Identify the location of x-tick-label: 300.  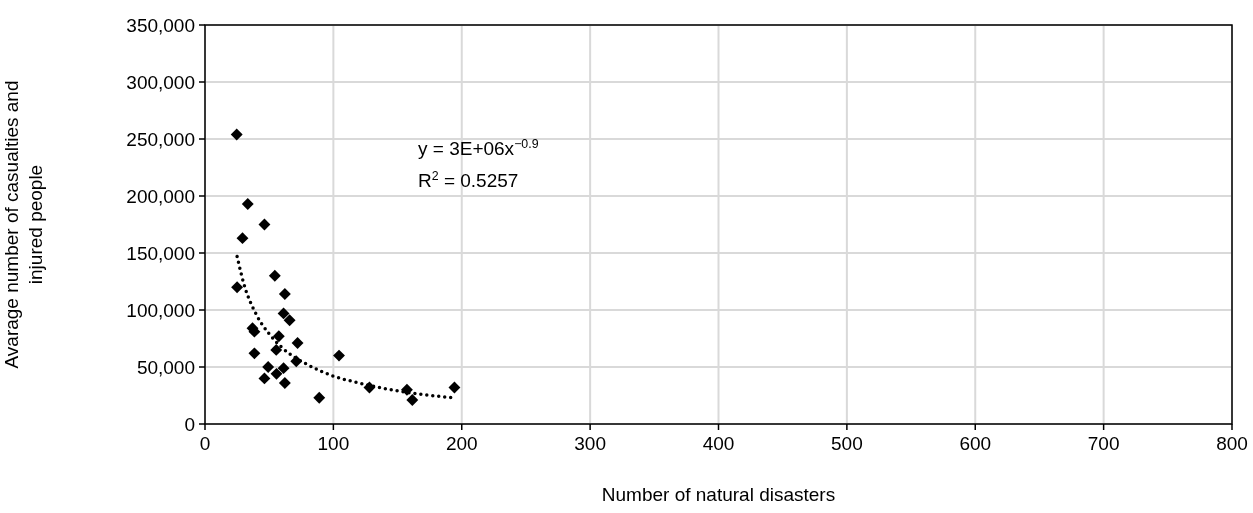
(590, 443).